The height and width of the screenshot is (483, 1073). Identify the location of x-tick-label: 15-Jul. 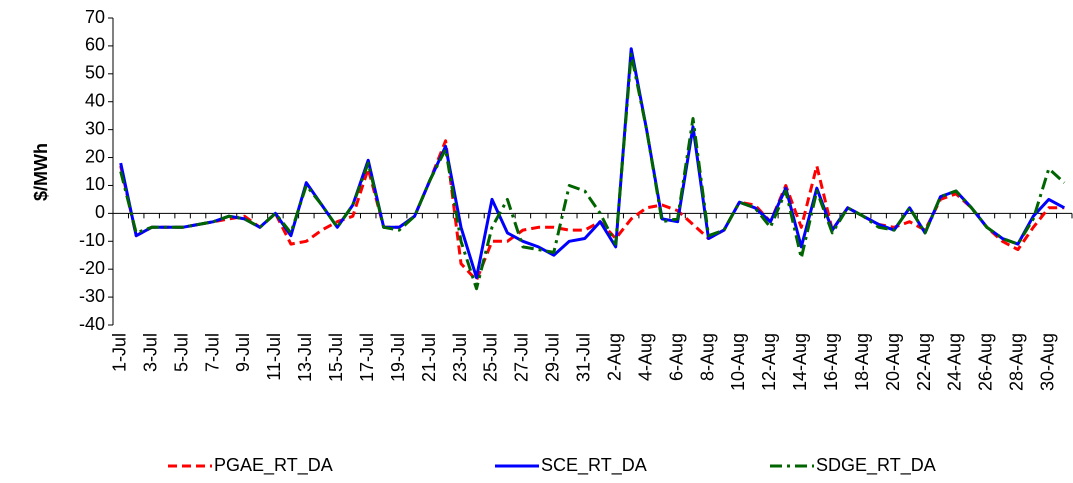
(336, 357).